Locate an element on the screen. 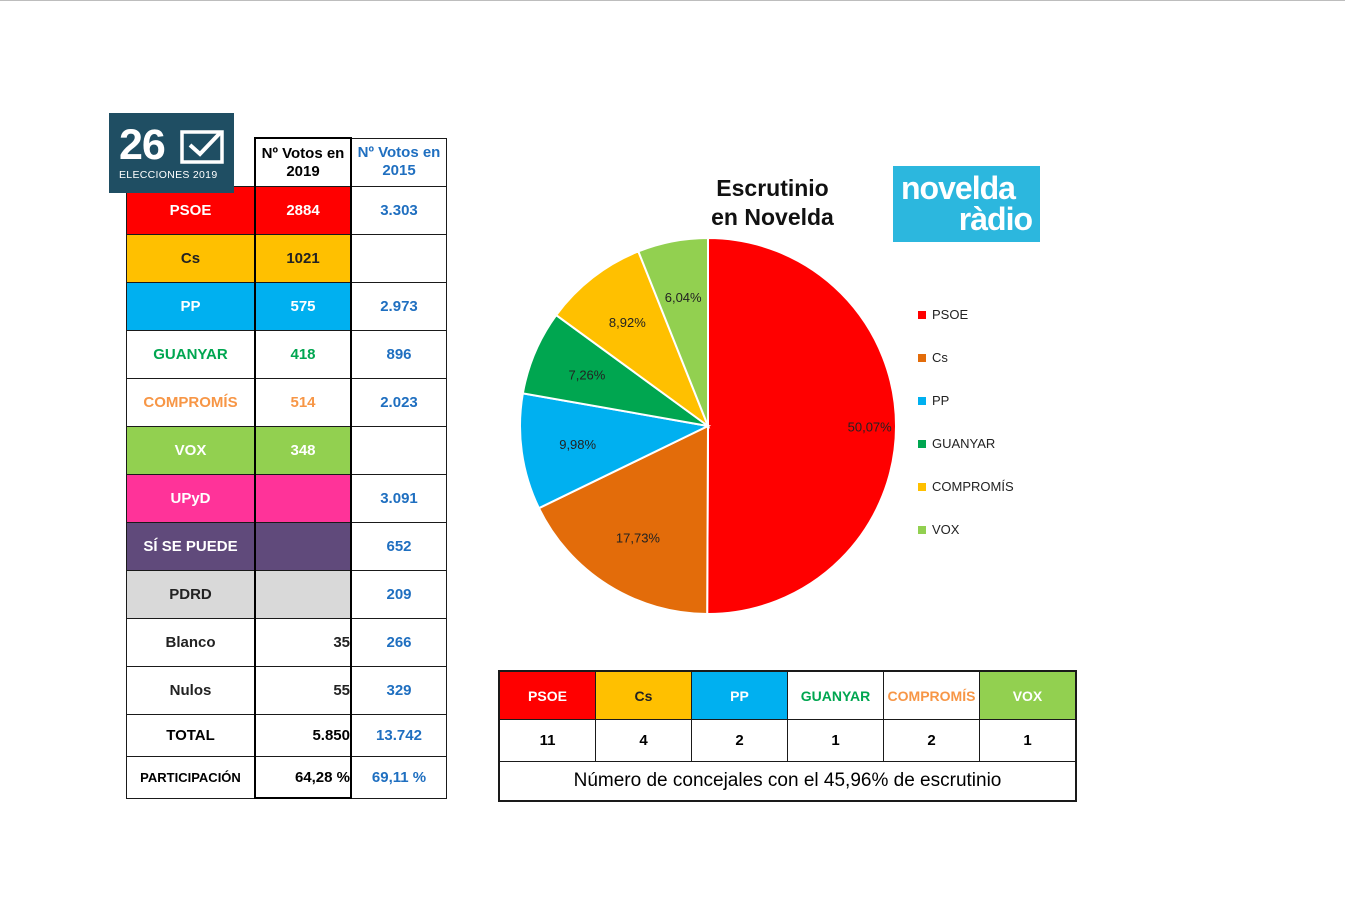  votes-2015-cell: 2.973 is located at coordinates (398, 306).